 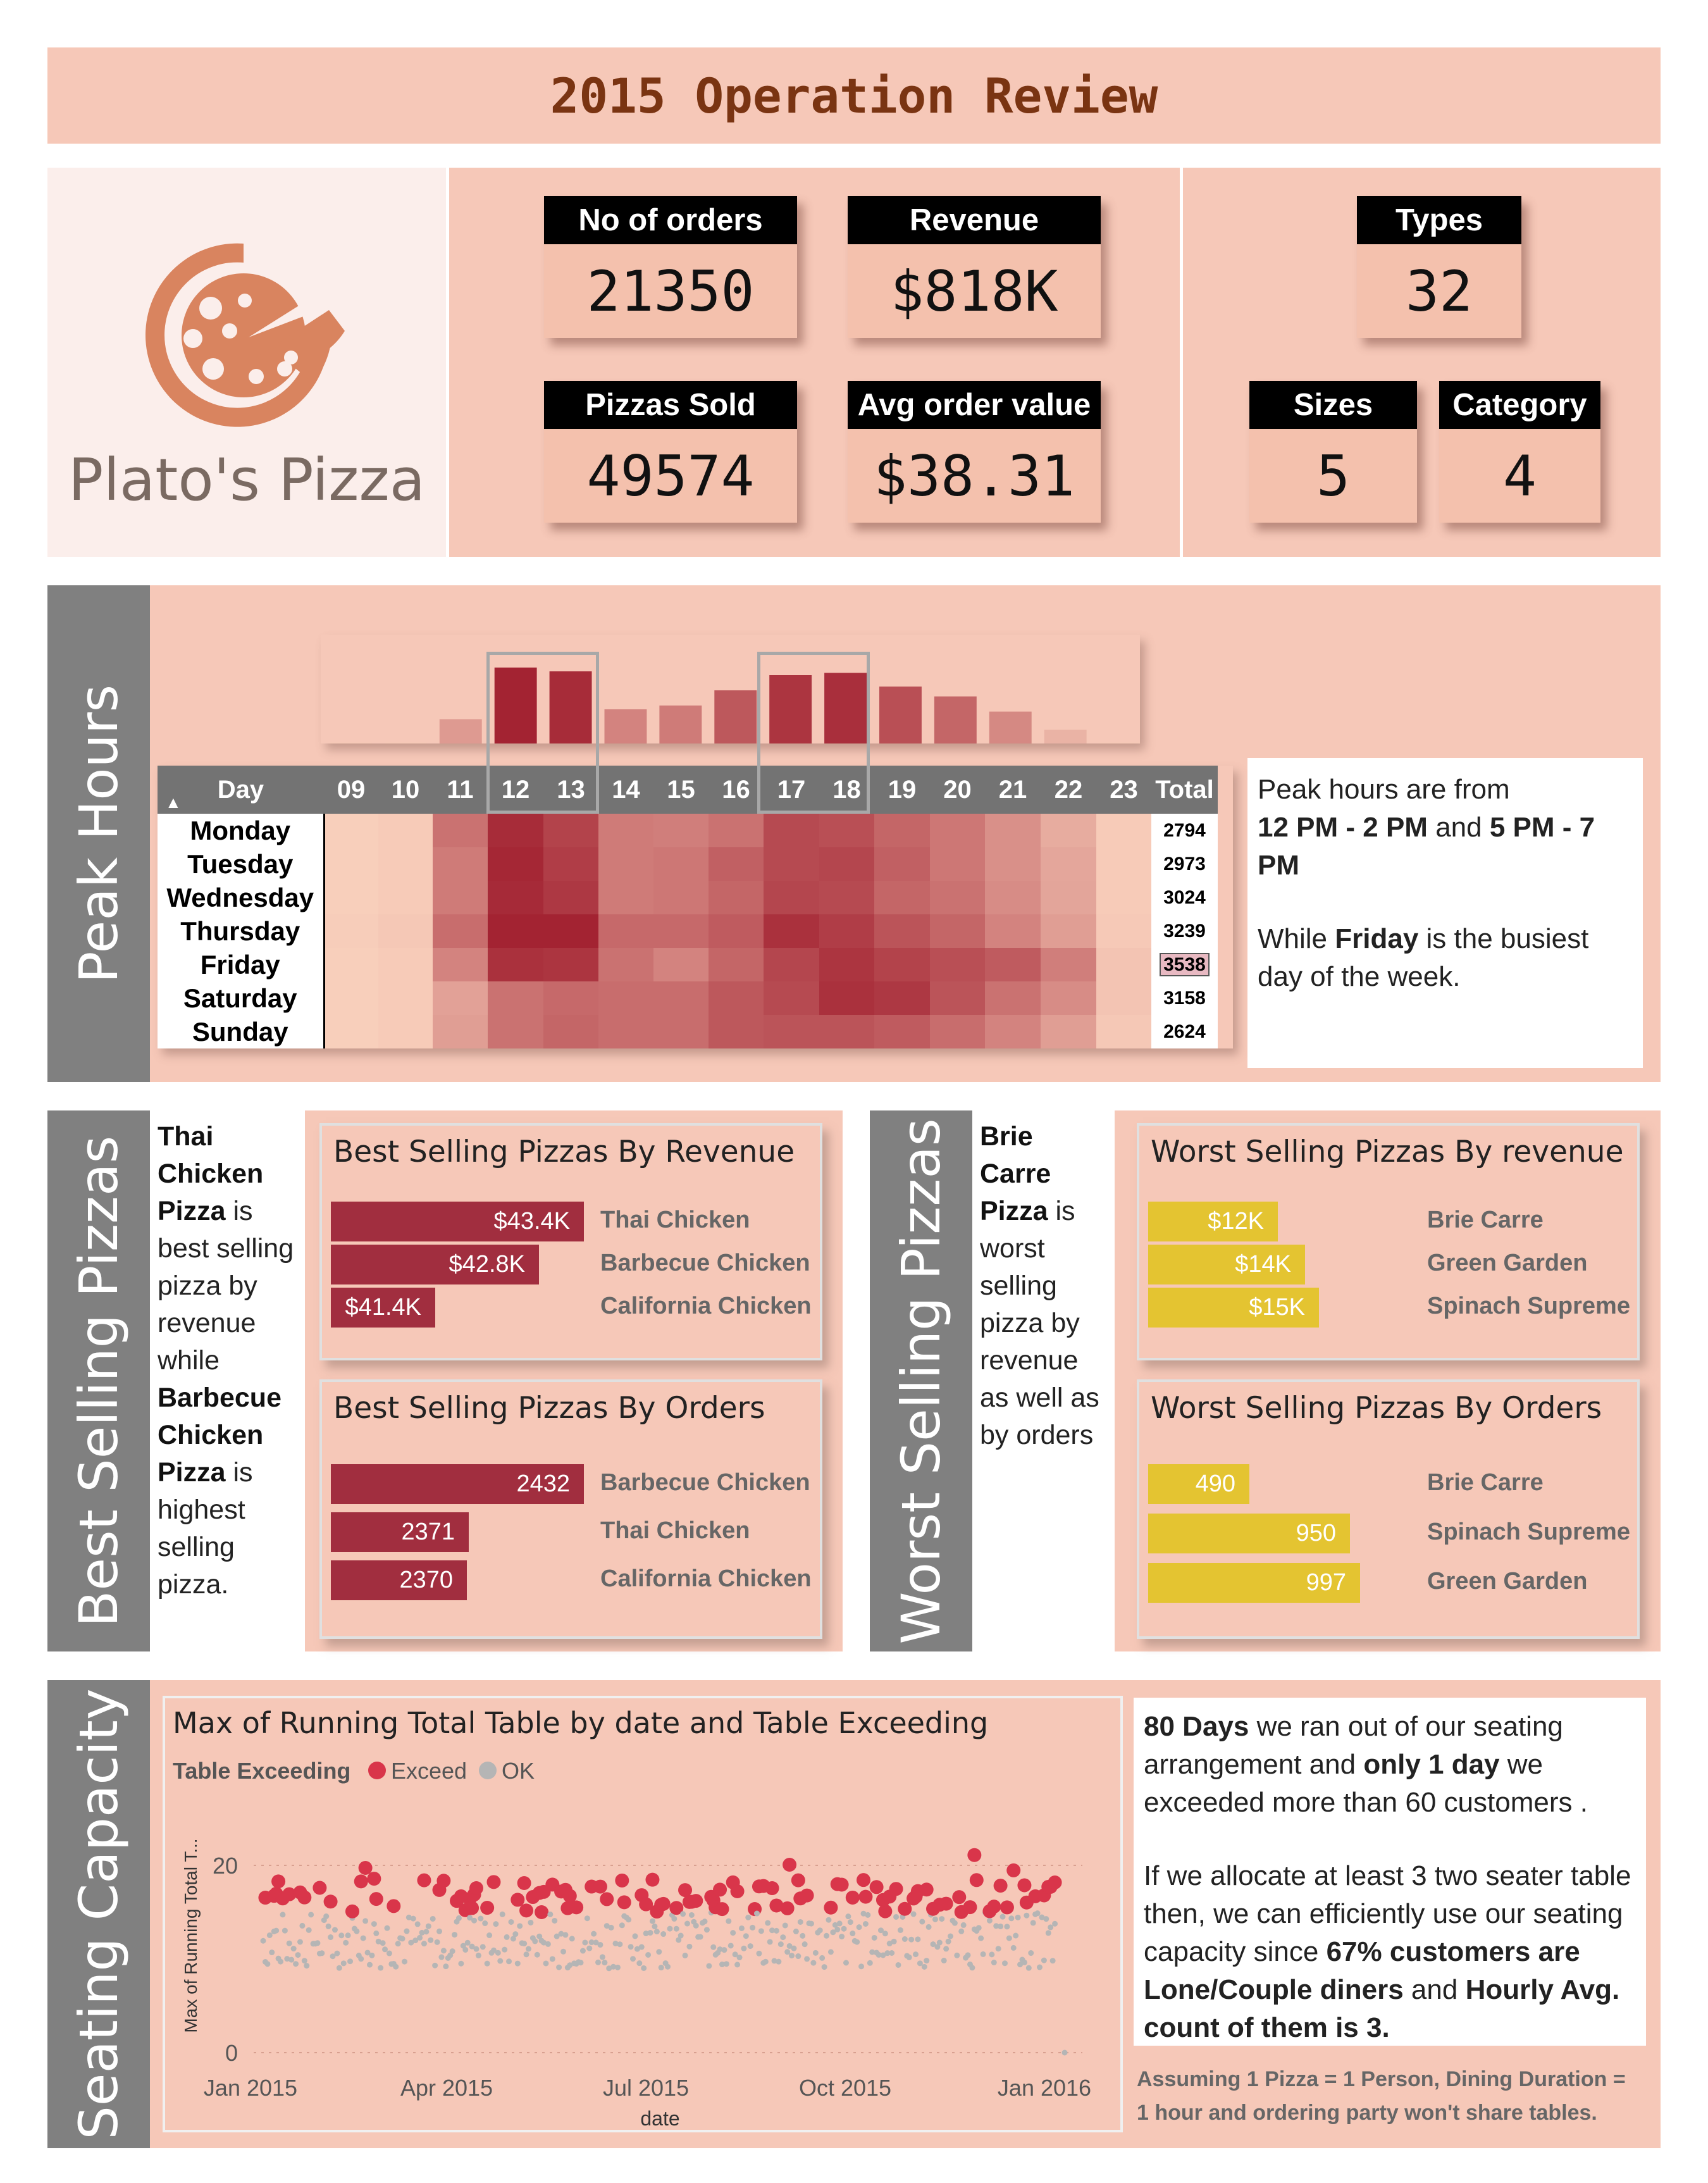 What do you see at coordinates (399, 1580) in the screenshot?
I see `bar-california-chicken: 2370` at bounding box center [399, 1580].